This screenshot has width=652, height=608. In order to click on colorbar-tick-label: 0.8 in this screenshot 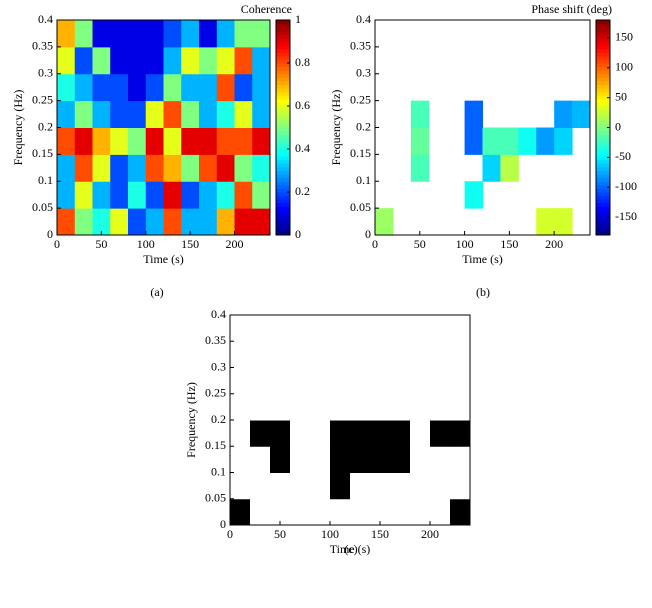, I will do `click(302, 62)`.